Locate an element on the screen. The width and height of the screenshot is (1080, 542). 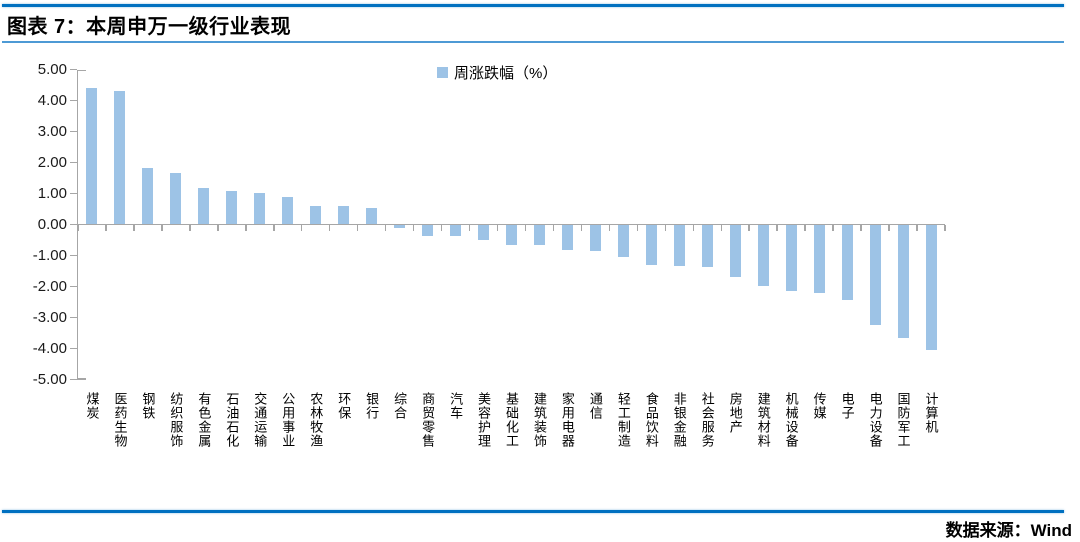
category-label: 房地产 is located at coordinates (735, 413).